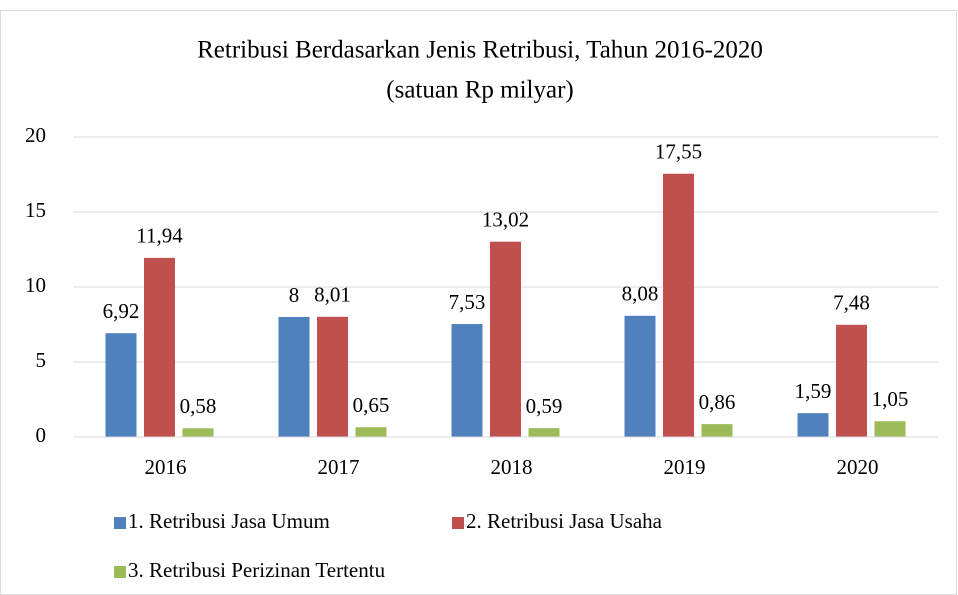  I want to click on data-label: 7,53, so click(467, 302).